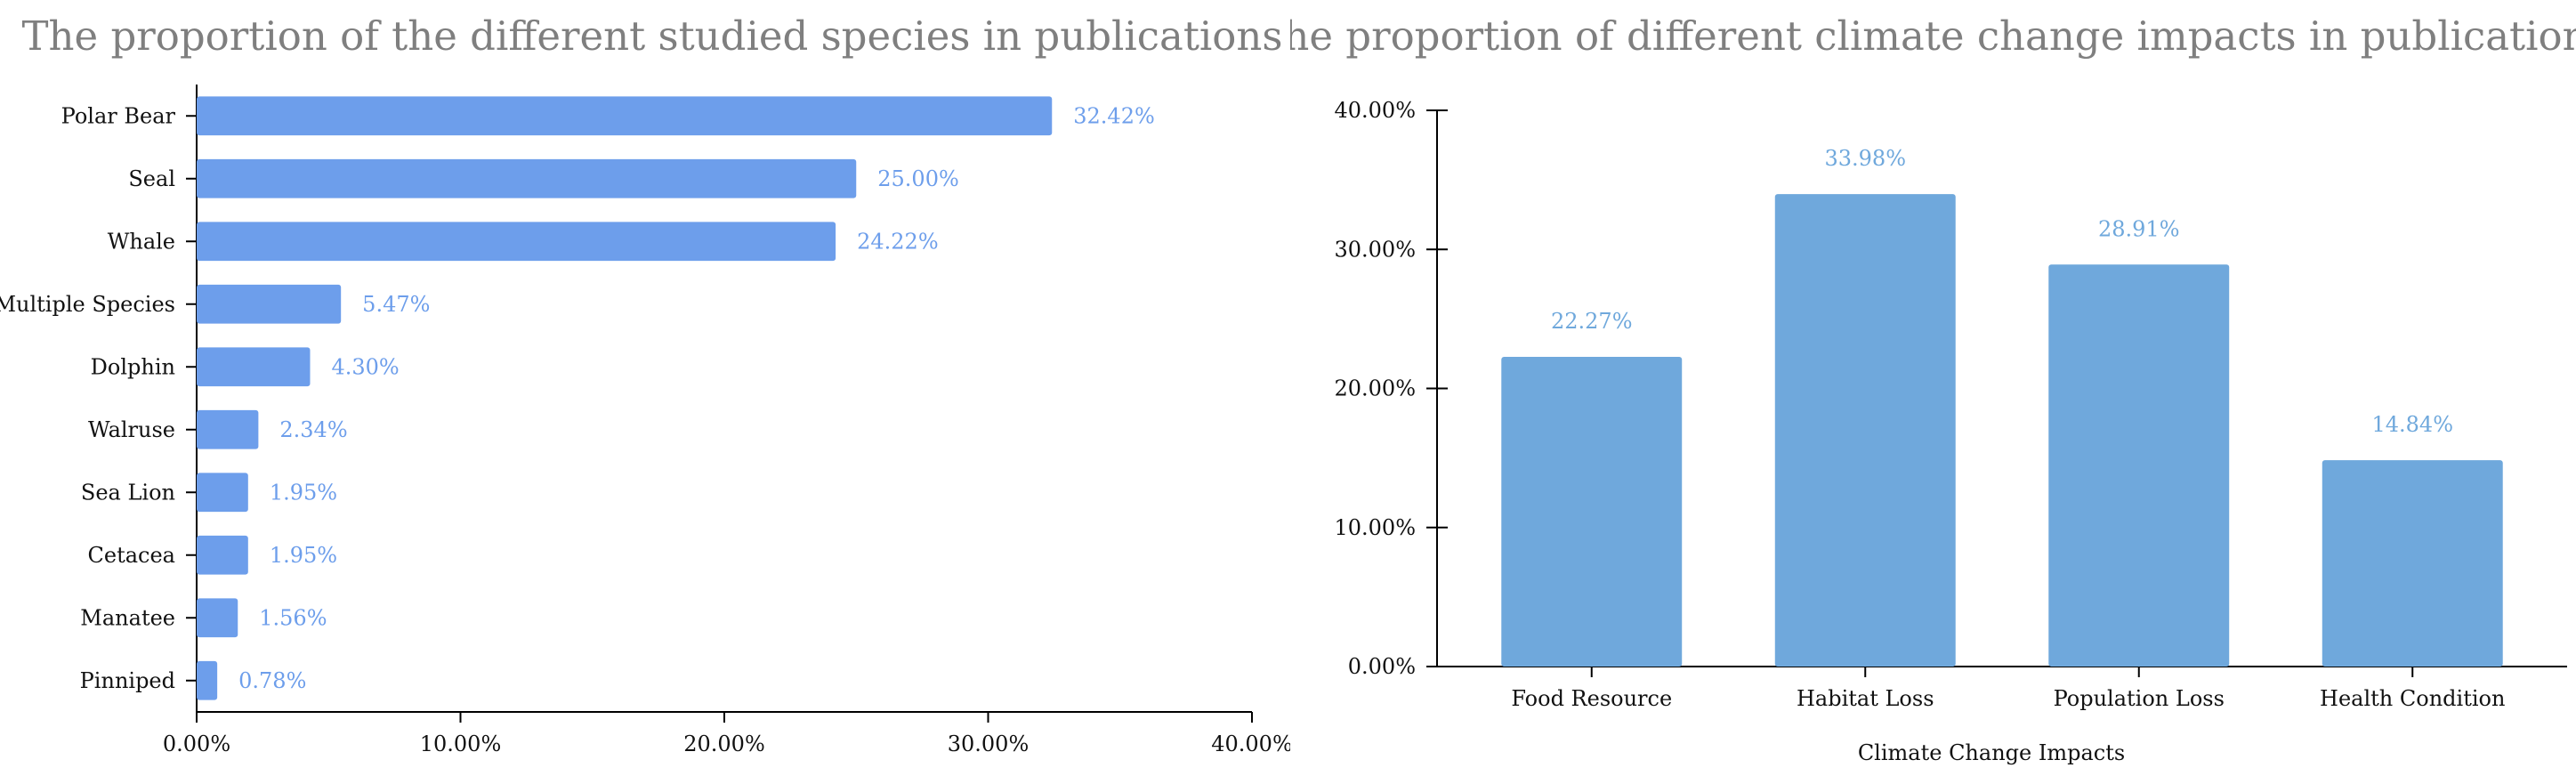 The width and height of the screenshot is (2576, 776). What do you see at coordinates (1865, 698) in the screenshot?
I see `x-tick-label: Habitat Loss` at bounding box center [1865, 698].